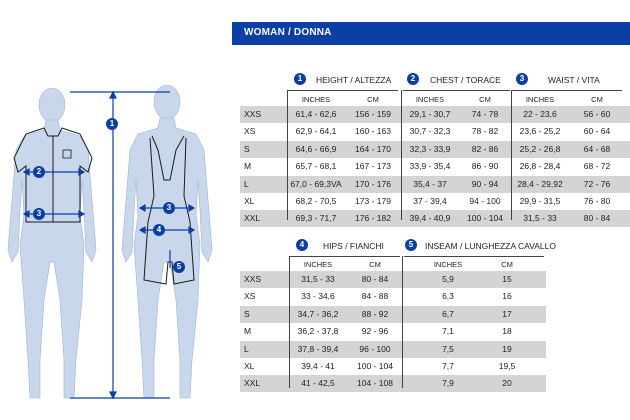  What do you see at coordinates (597, 148) in the screenshot?
I see `table-cell: 64 - 68` at bounding box center [597, 148].